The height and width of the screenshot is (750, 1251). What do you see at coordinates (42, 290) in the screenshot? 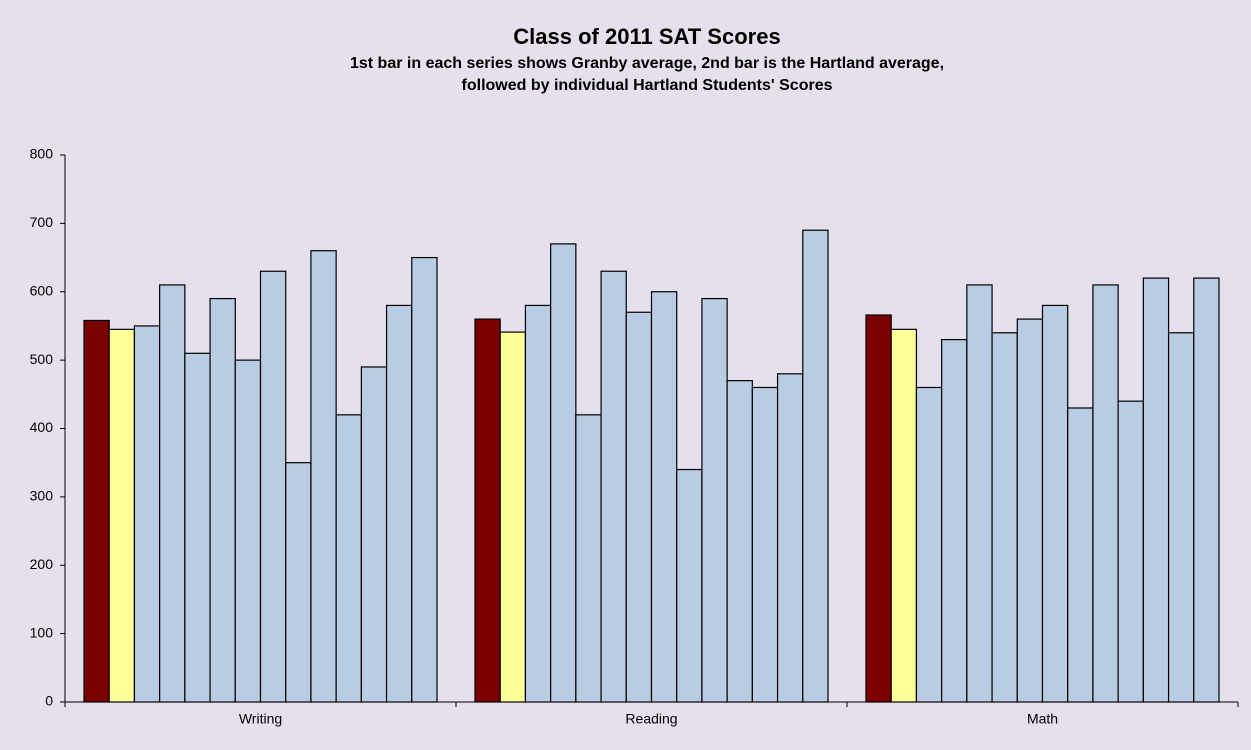
I see `y-tick-label: 600` at bounding box center [42, 290].